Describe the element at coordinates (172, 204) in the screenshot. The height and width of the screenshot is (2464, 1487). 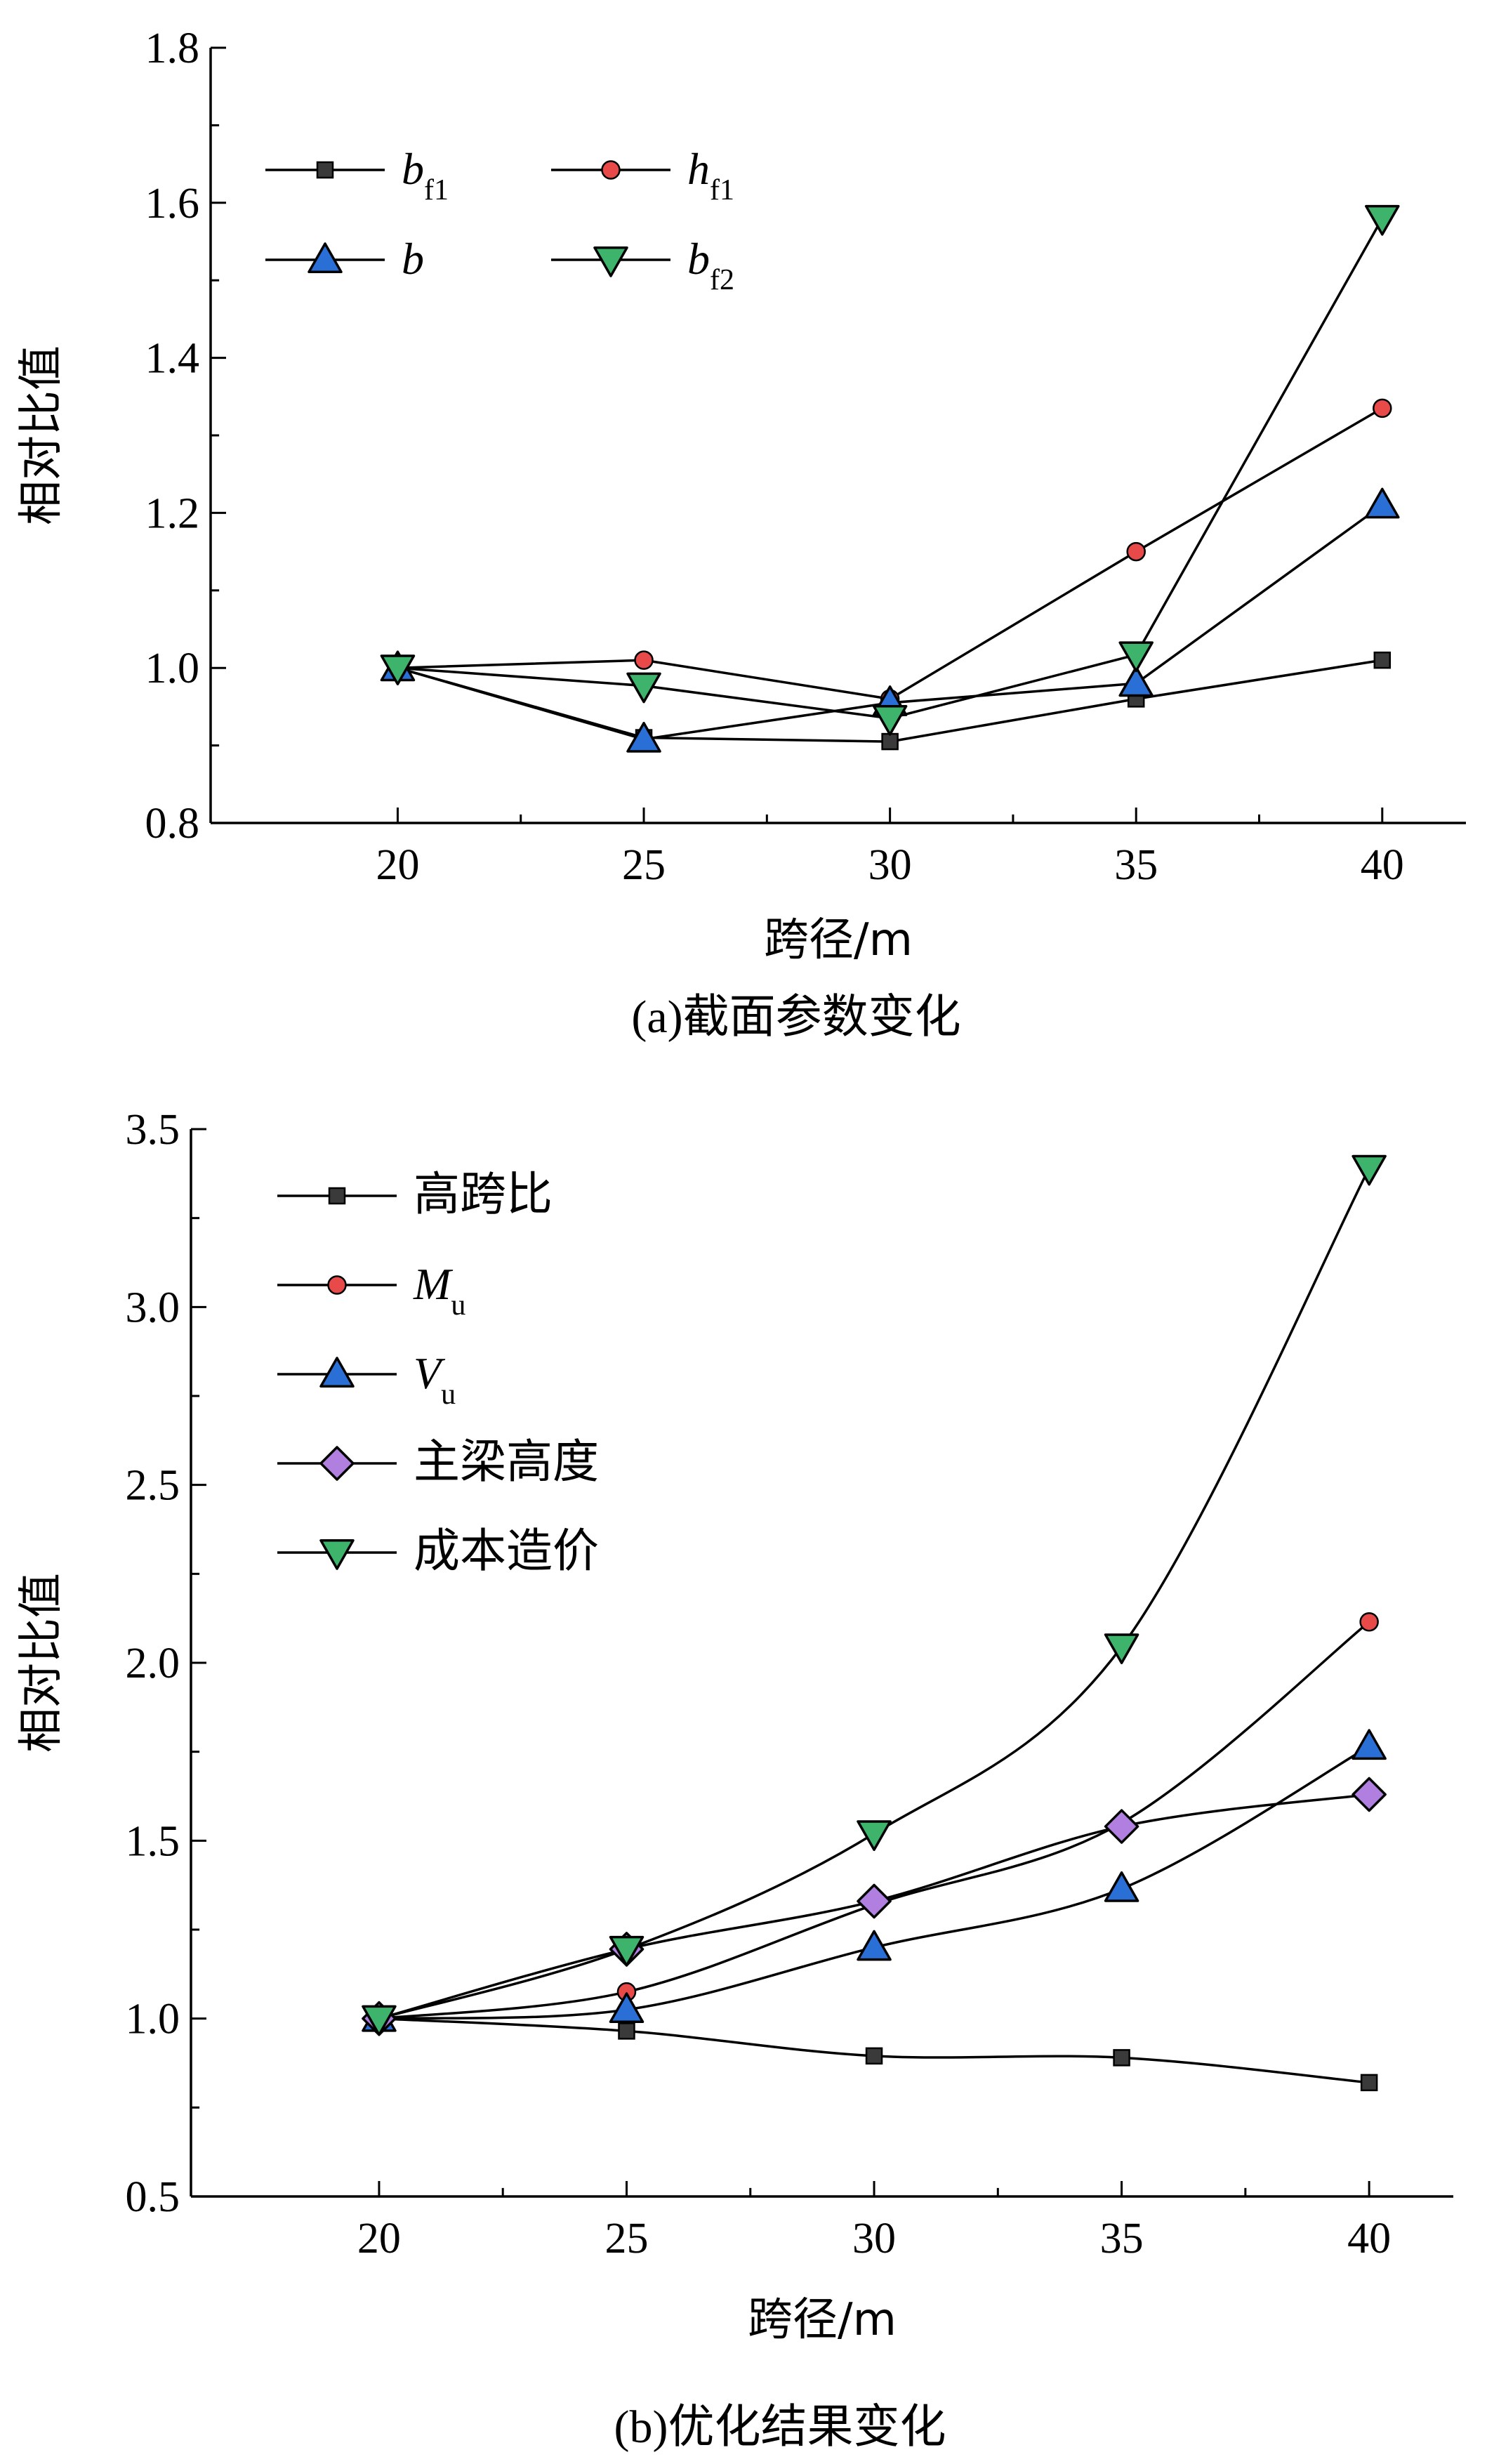
I see `y-tick-label: 1.6` at that location.